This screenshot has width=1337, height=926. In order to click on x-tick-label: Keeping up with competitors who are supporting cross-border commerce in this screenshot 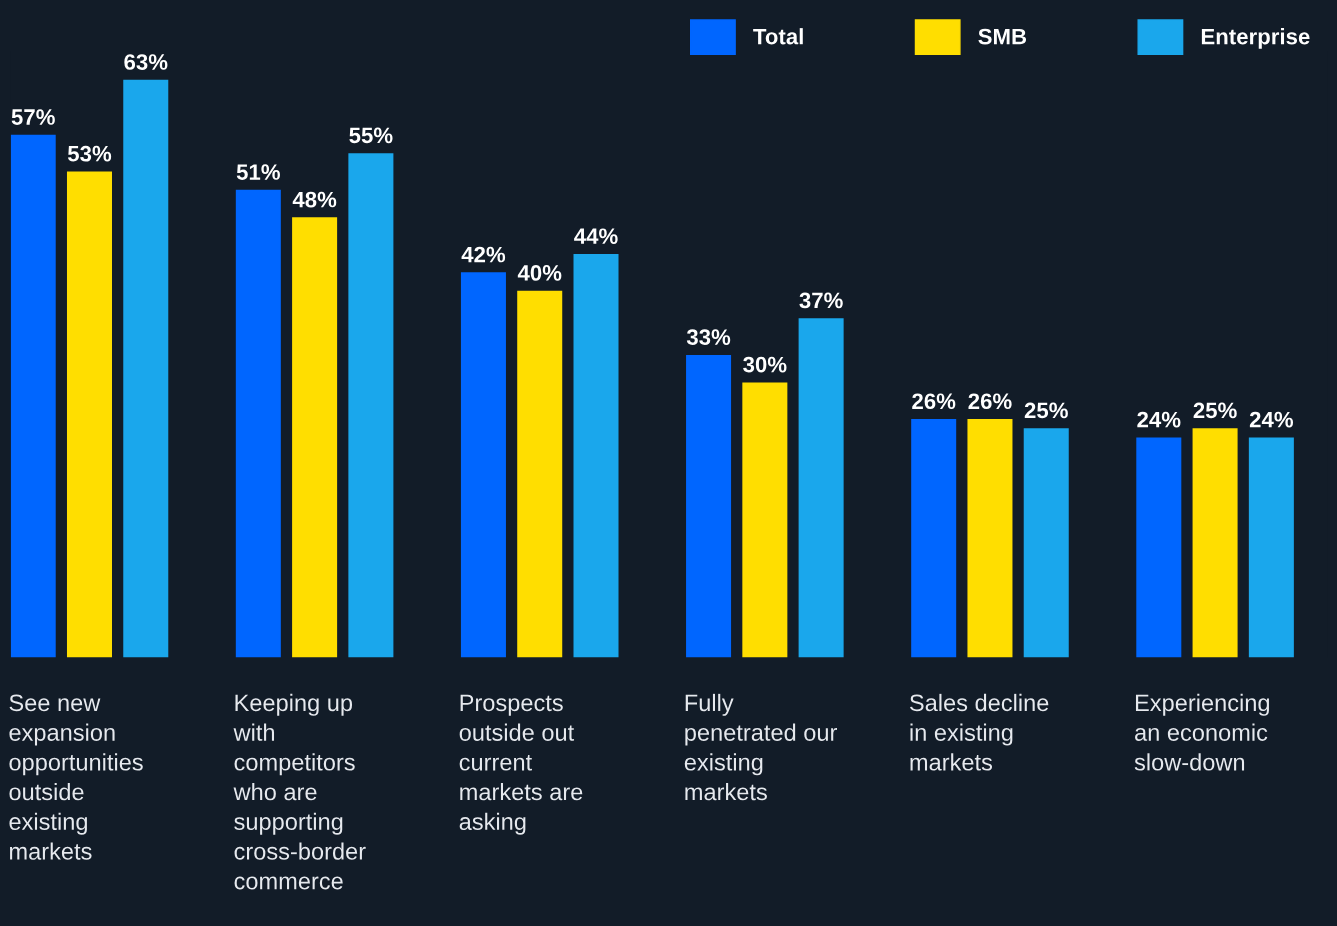, I will do `click(299, 791)`.